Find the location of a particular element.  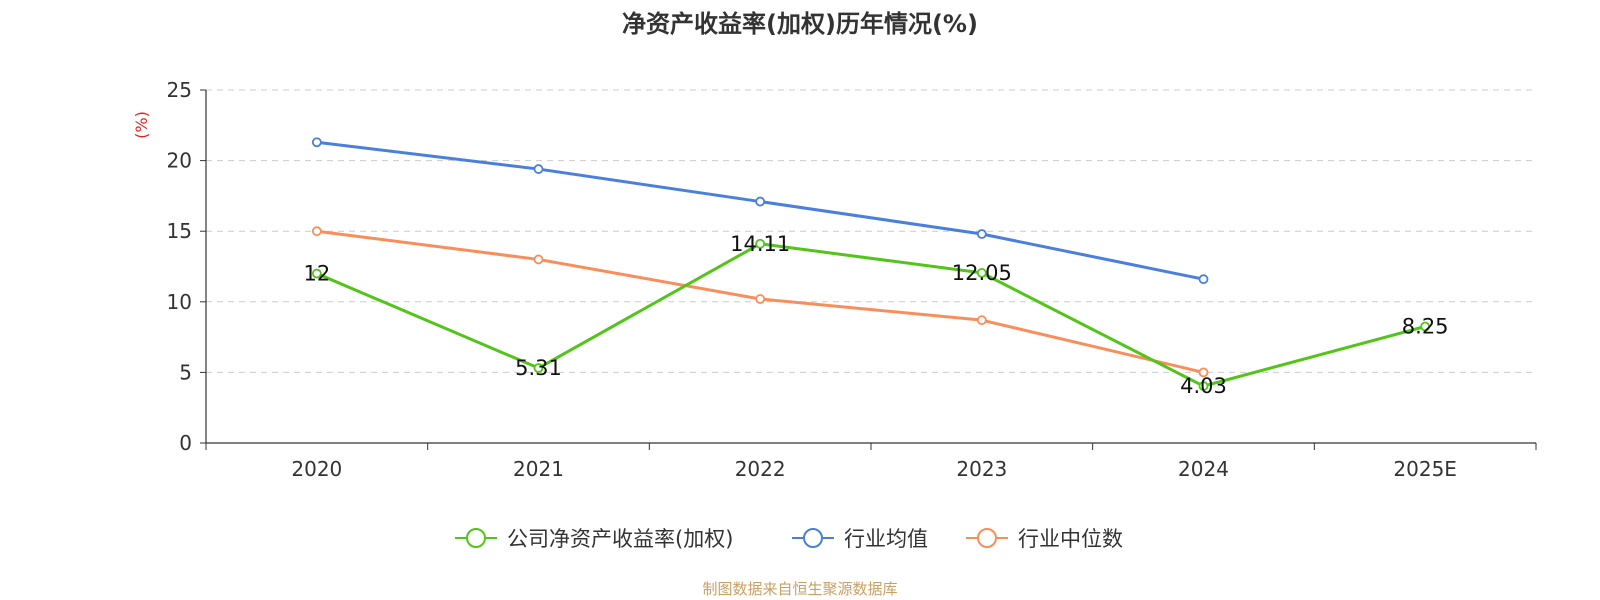

data-label: 12.05 is located at coordinates (982, 273).